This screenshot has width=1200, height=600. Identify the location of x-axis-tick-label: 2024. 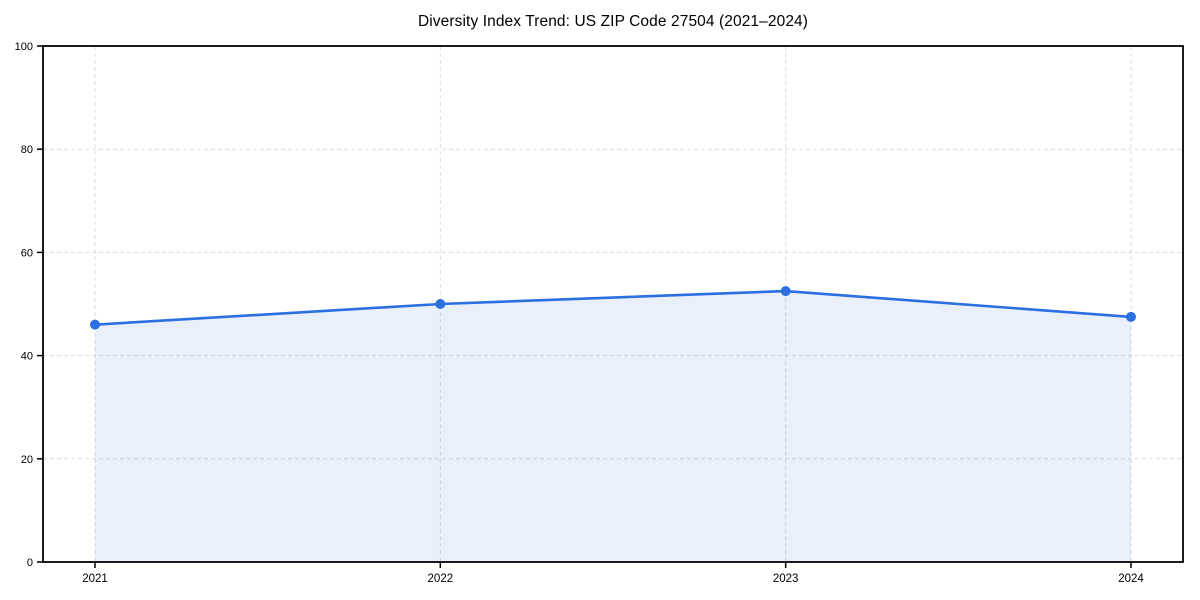
(1131, 579).